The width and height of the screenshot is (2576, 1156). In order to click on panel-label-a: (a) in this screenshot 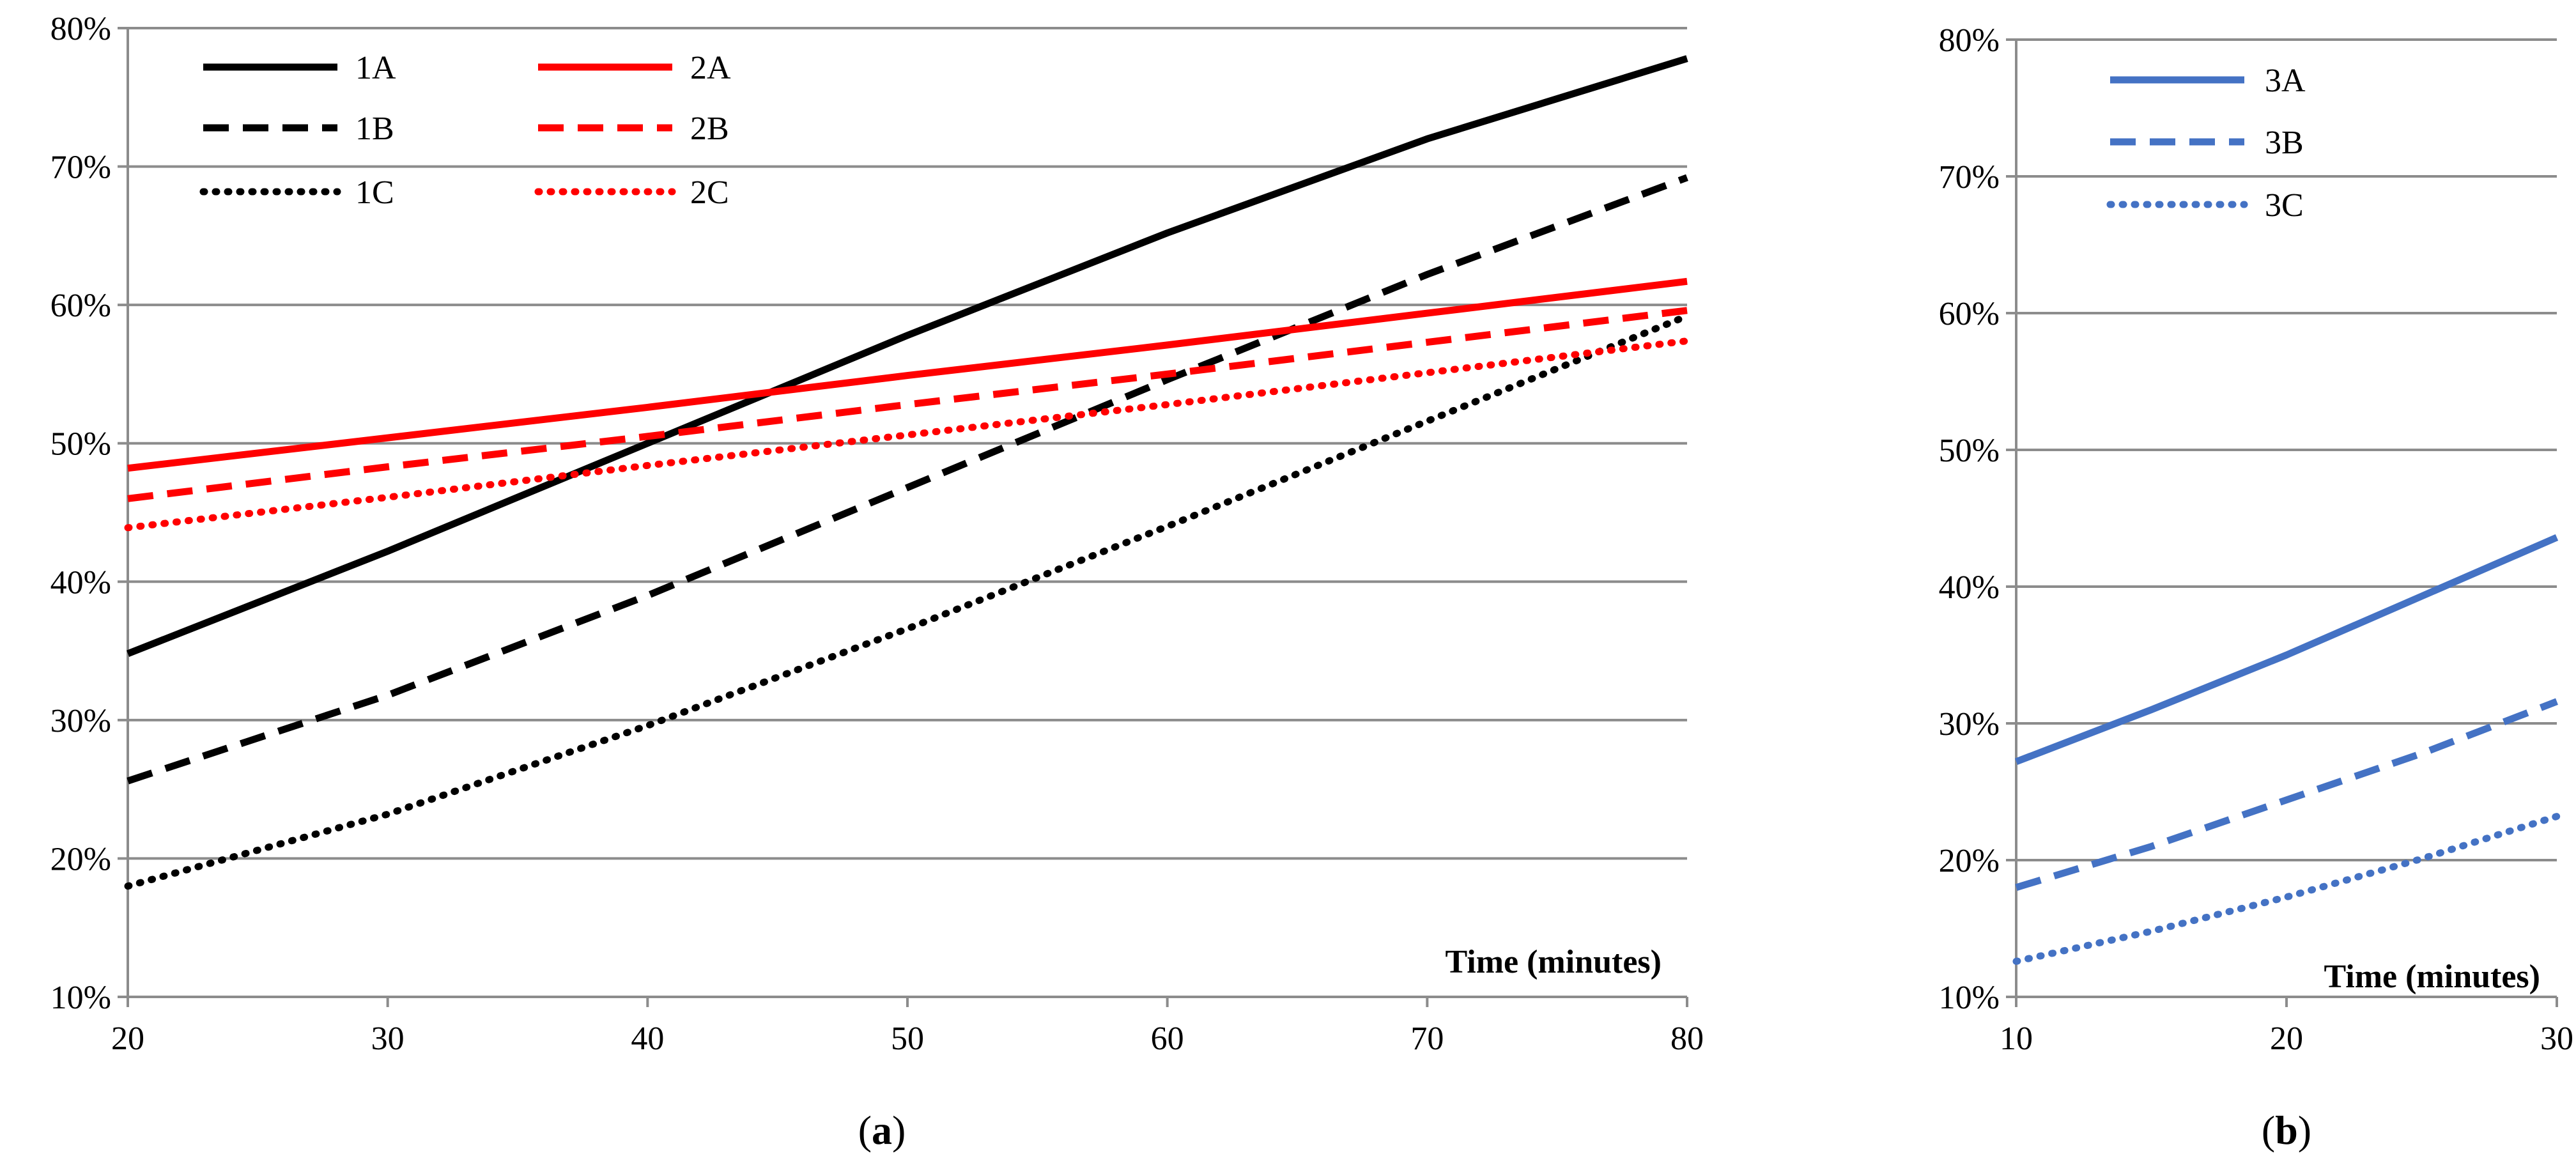, I will do `click(882, 1130)`.